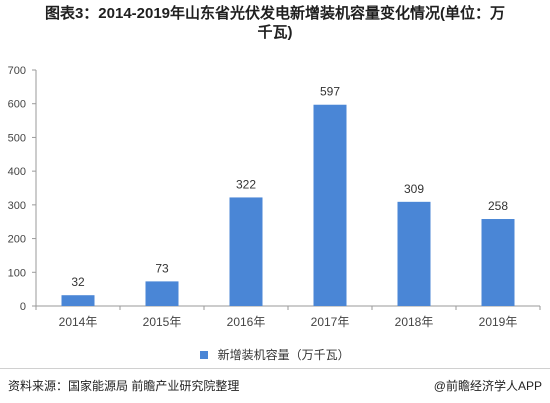  I want to click on credit-note: @前瞻经济学人APP, so click(487, 386).